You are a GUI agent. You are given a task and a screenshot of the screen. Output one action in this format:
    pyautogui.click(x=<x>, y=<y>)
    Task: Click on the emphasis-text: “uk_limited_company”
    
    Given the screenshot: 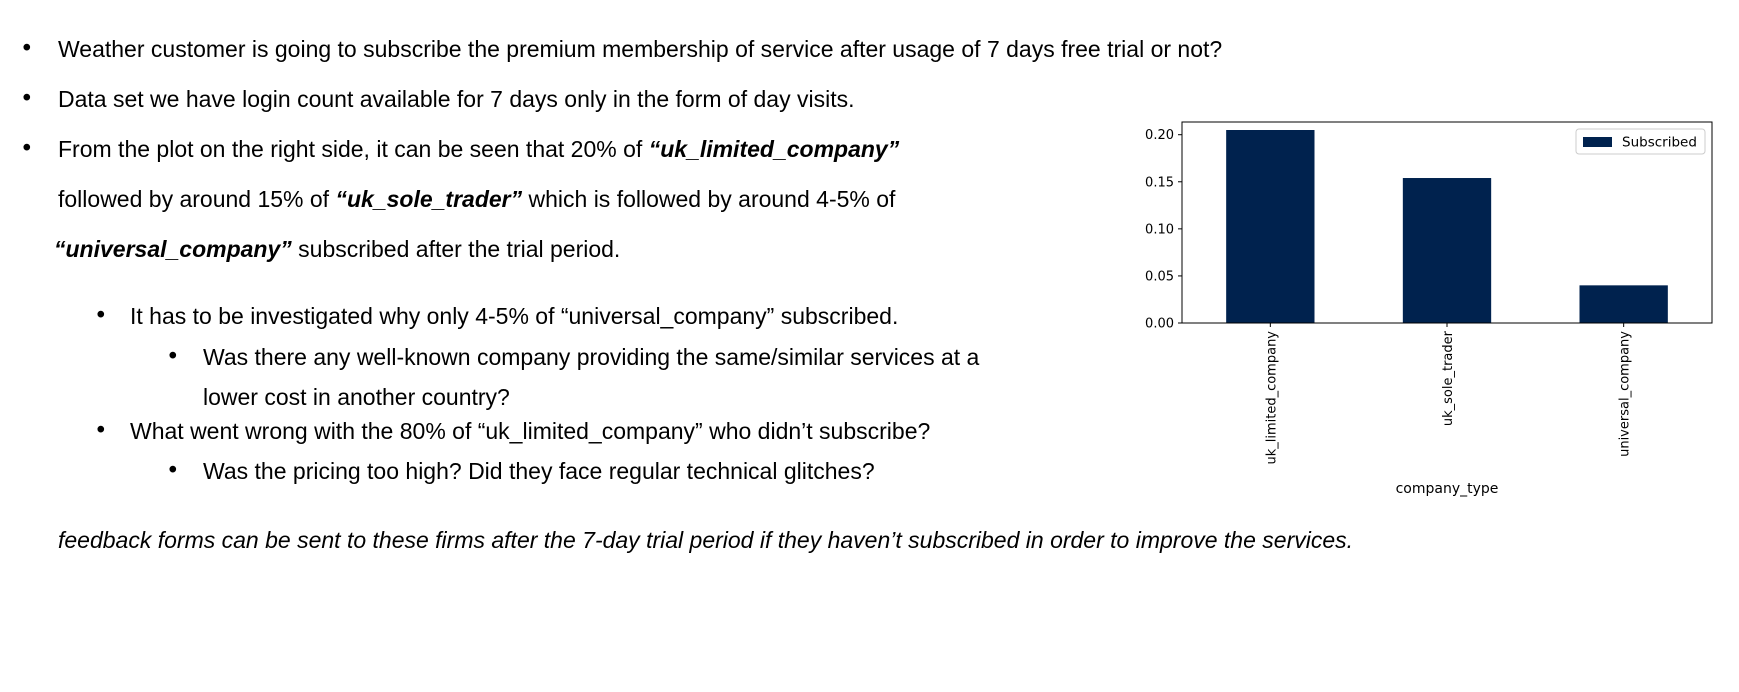 What is the action you would take?
    pyautogui.click(x=774, y=149)
    